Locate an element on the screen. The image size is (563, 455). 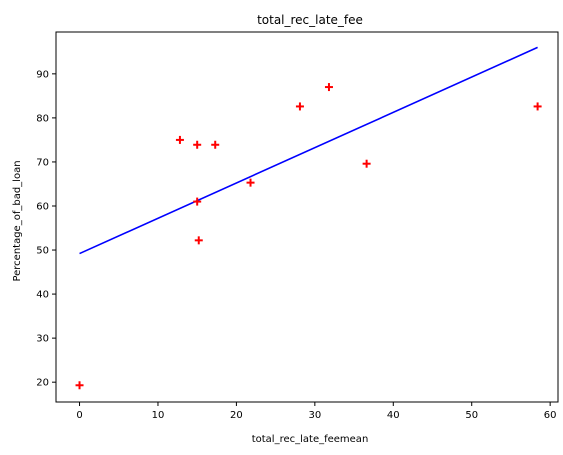
y-tick-label: 30 is located at coordinates (42, 339).